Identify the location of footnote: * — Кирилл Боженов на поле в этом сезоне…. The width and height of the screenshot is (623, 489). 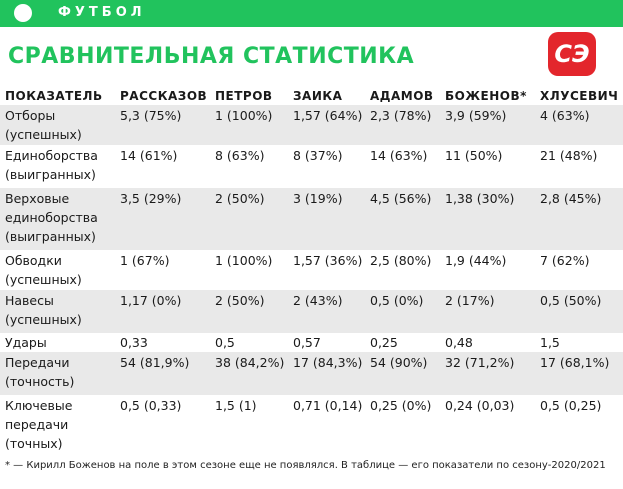
(305, 465).